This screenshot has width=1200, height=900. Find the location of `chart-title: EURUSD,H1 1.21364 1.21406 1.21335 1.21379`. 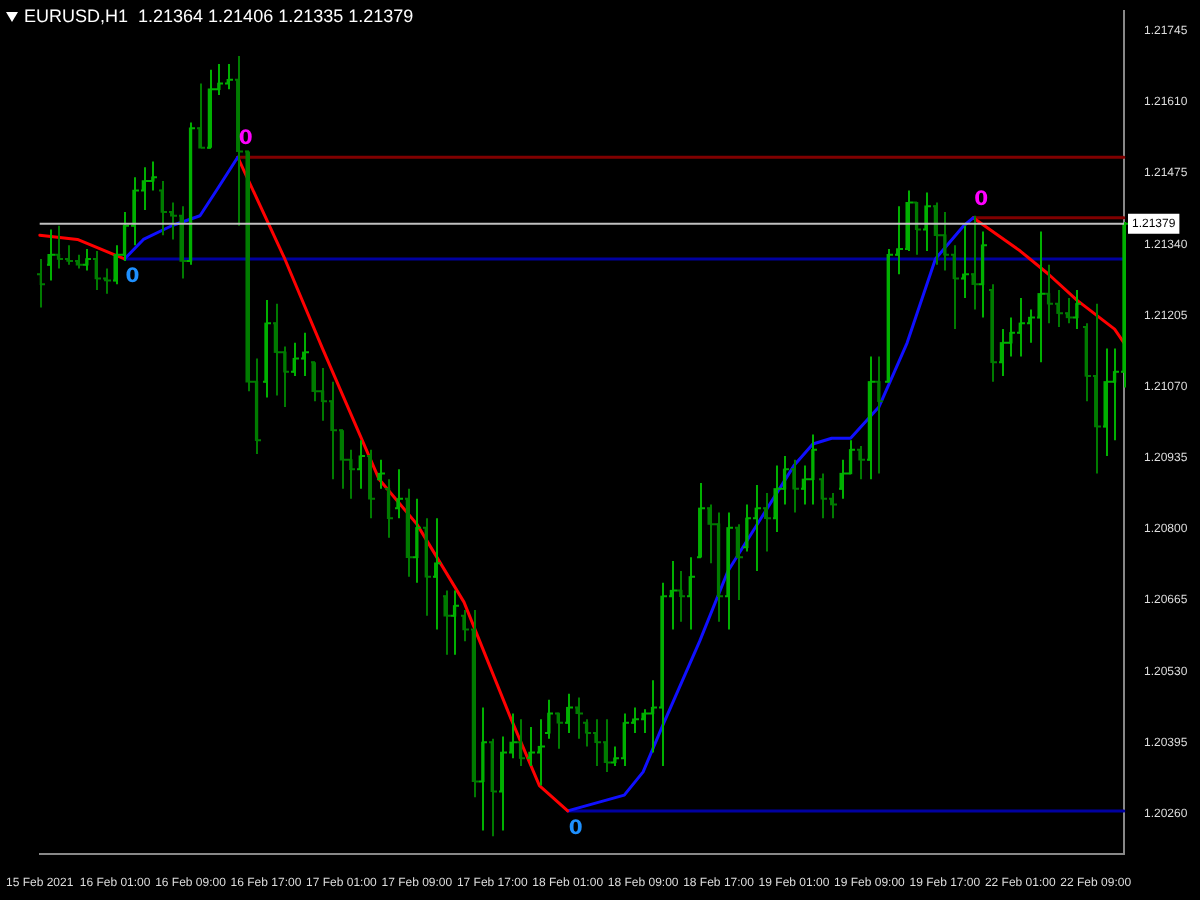

chart-title: EURUSD,H1 1.21364 1.21406 1.21335 1.21379 is located at coordinates (219, 16).